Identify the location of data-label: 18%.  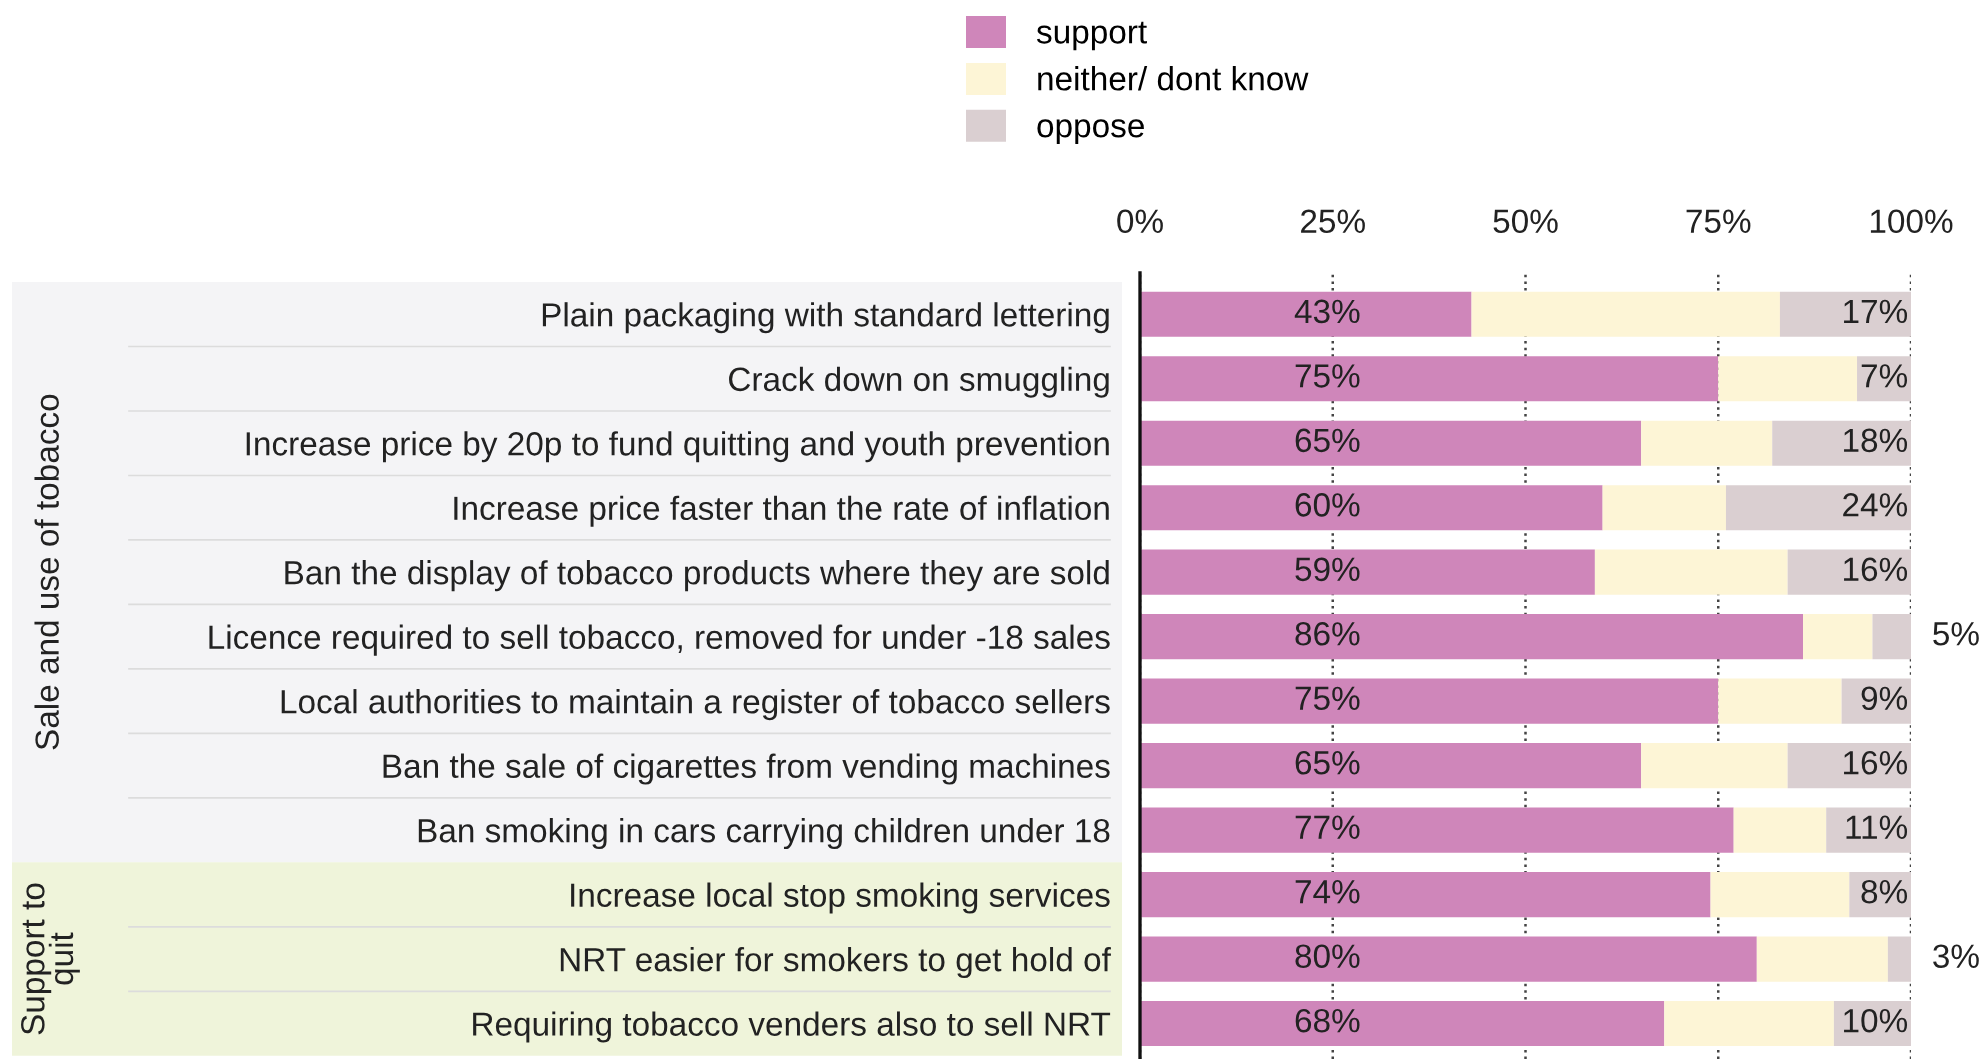
(1876, 440).